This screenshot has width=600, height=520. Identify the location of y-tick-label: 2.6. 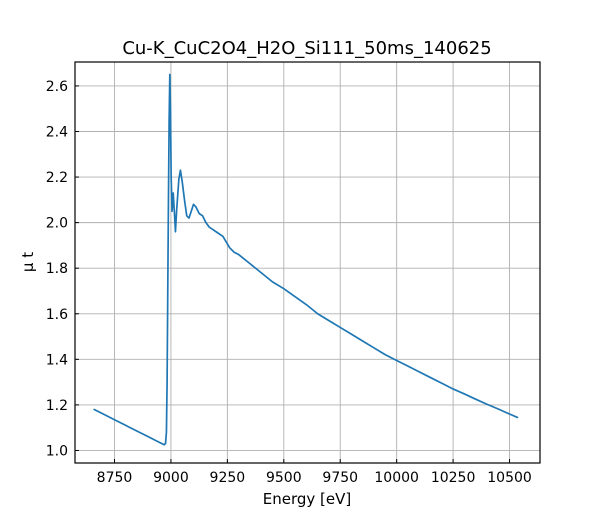
(57, 87).